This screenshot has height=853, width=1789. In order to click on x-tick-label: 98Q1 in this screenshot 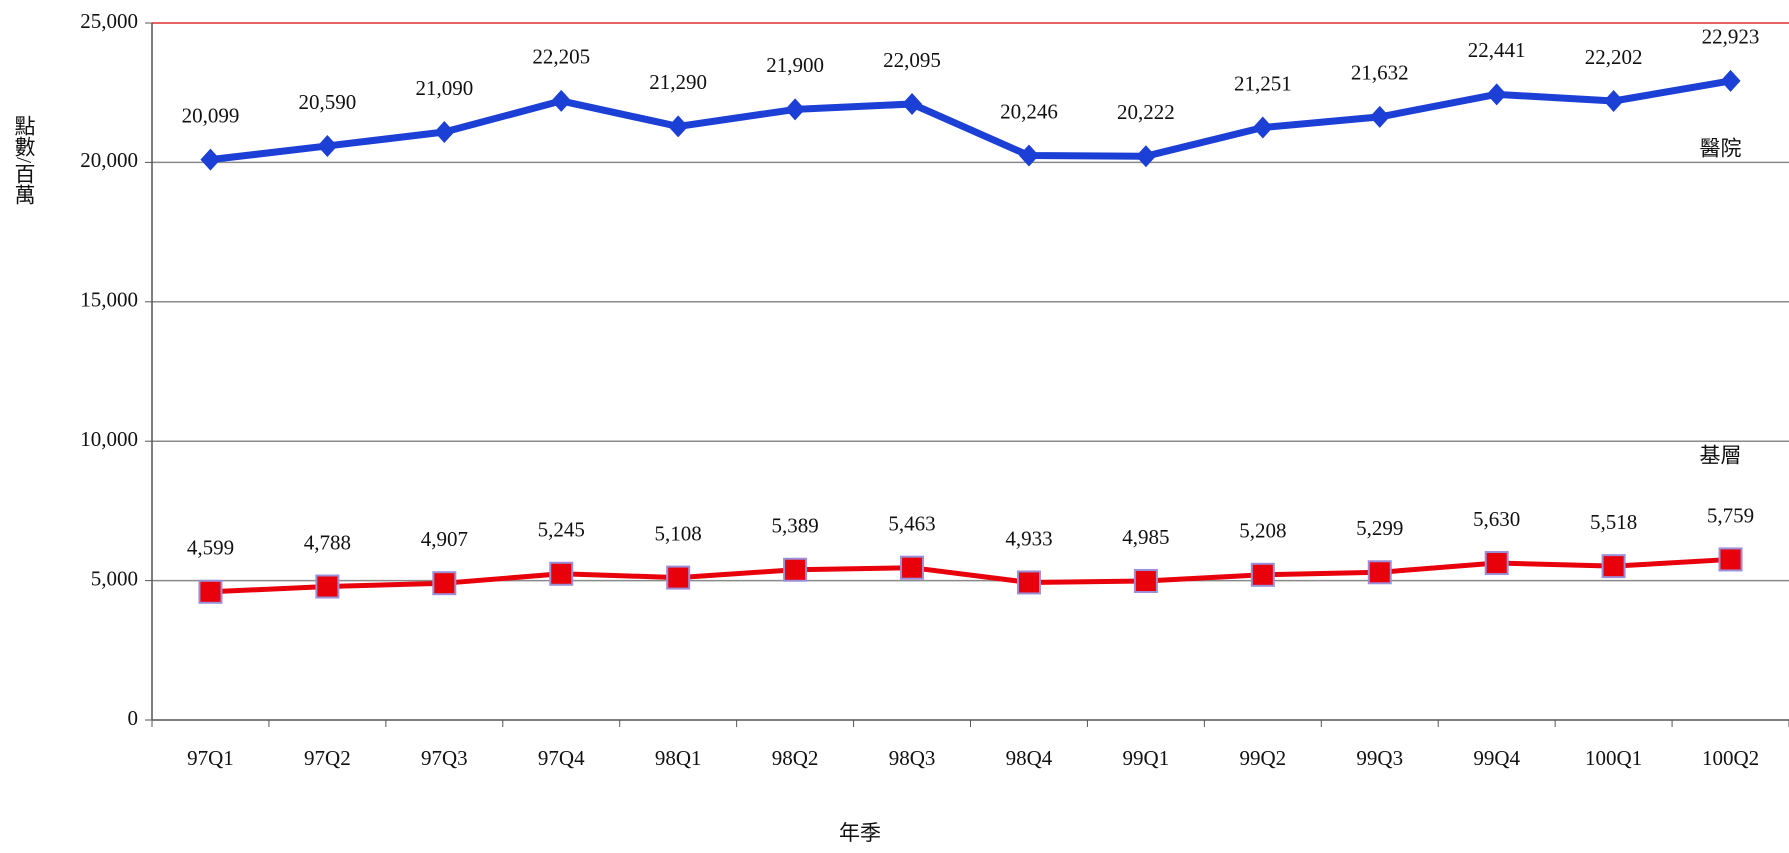, I will do `click(678, 758)`.